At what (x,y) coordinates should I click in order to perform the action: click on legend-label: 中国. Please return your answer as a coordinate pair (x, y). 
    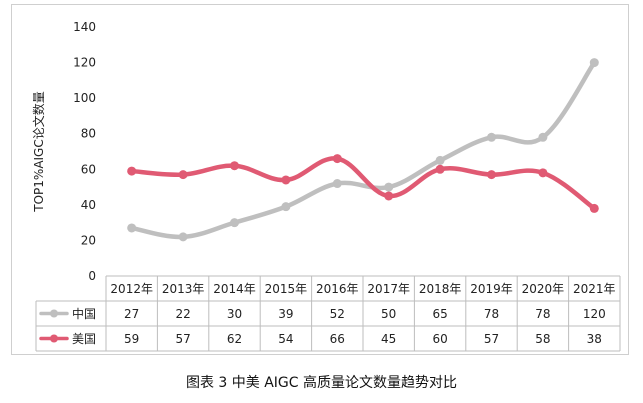
    Looking at the image, I should click on (84, 313).